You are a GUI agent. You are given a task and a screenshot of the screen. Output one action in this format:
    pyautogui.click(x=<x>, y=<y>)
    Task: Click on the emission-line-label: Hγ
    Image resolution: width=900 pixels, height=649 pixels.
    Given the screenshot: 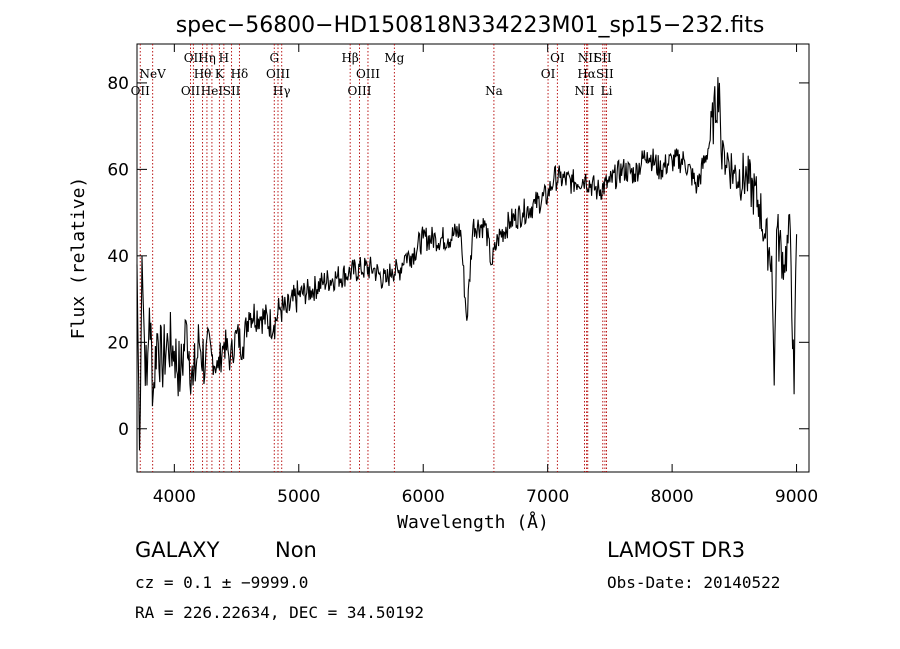 What is the action you would take?
    pyautogui.click(x=282, y=91)
    